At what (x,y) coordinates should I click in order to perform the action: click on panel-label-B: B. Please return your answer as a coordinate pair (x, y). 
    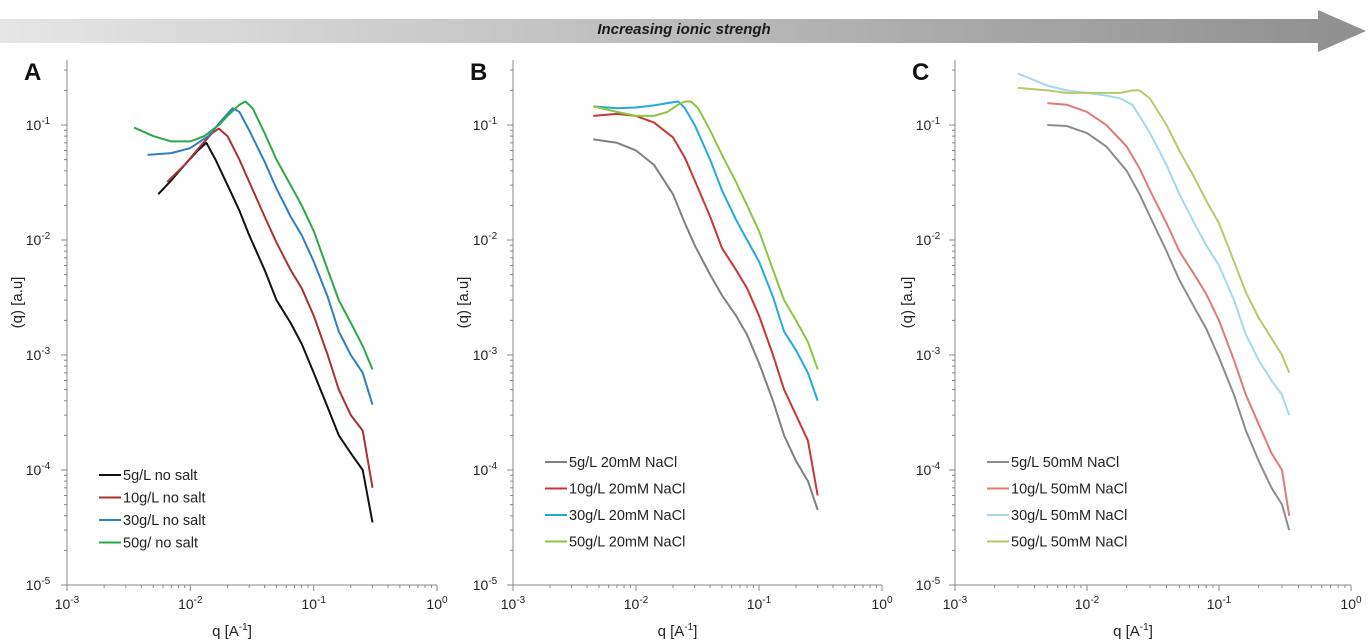
    Looking at the image, I should click on (478, 72).